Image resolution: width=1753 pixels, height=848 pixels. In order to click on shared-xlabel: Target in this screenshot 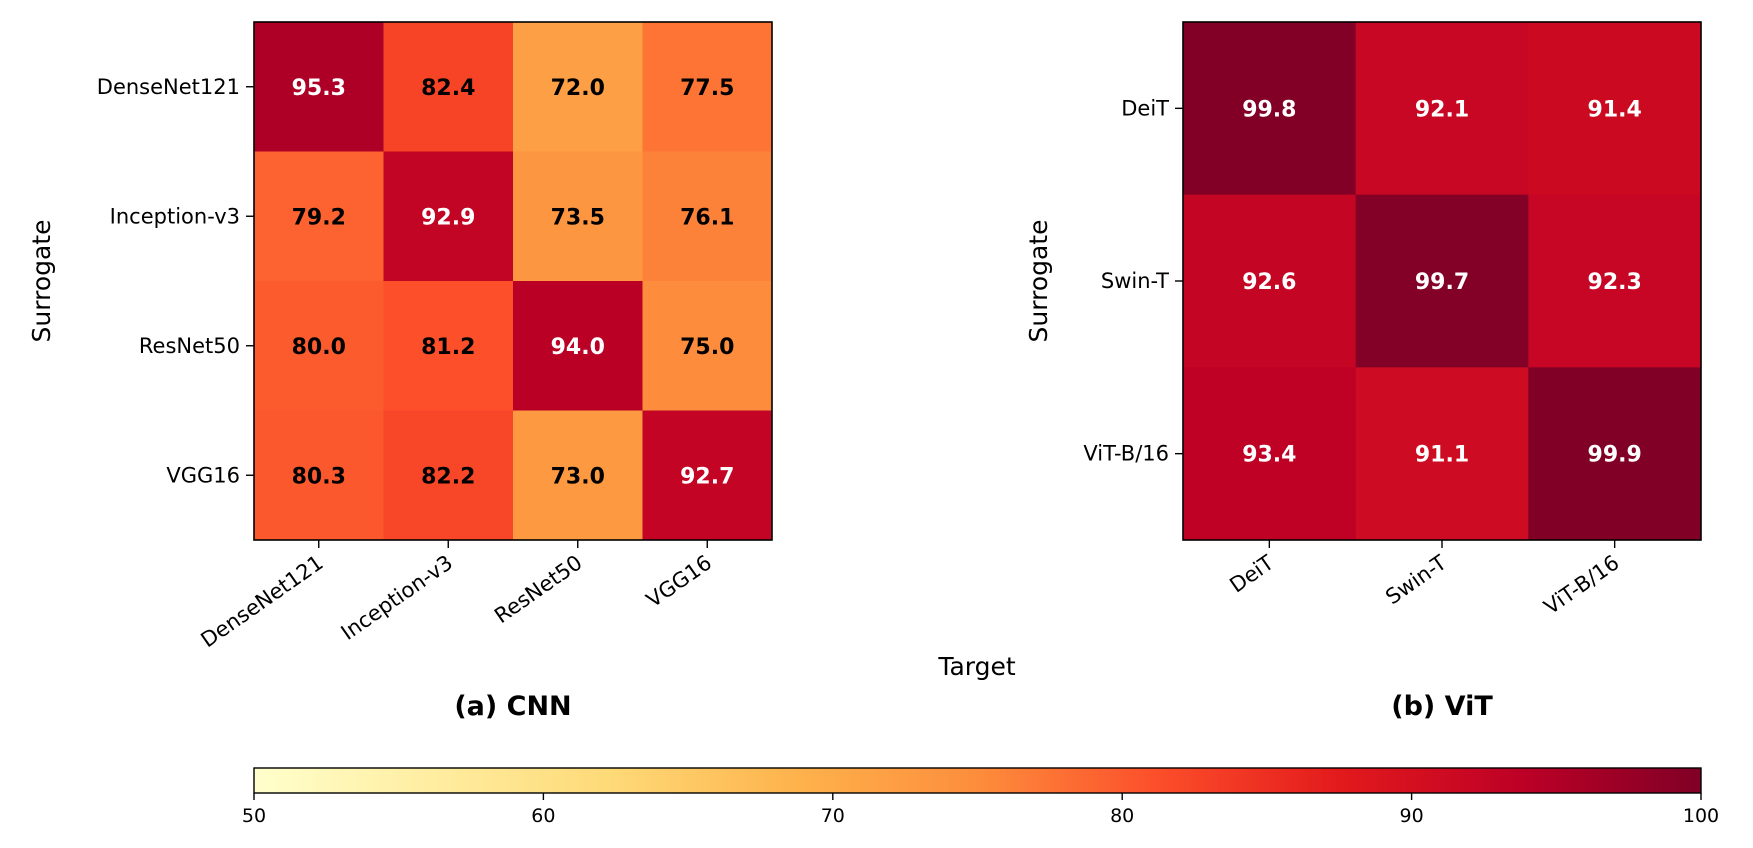, I will do `click(976, 666)`.